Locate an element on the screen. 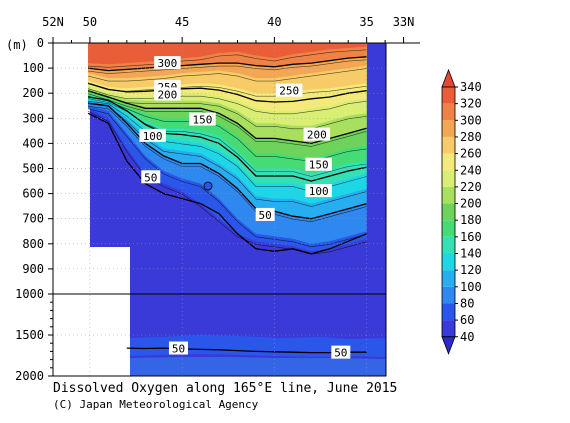 Image resolution: width=570 pixels, height=423 pixels. colorbar-tick-label: 100 is located at coordinates (471, 287).